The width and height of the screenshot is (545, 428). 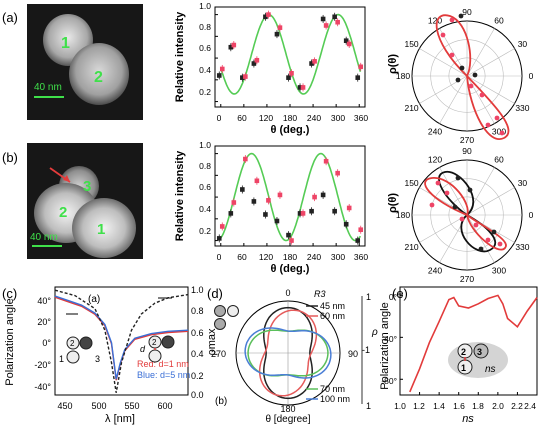 I want to click on legend-d: R3 45 nm 60 nm 70 nm 100 nm, so click(x=328, y=346).